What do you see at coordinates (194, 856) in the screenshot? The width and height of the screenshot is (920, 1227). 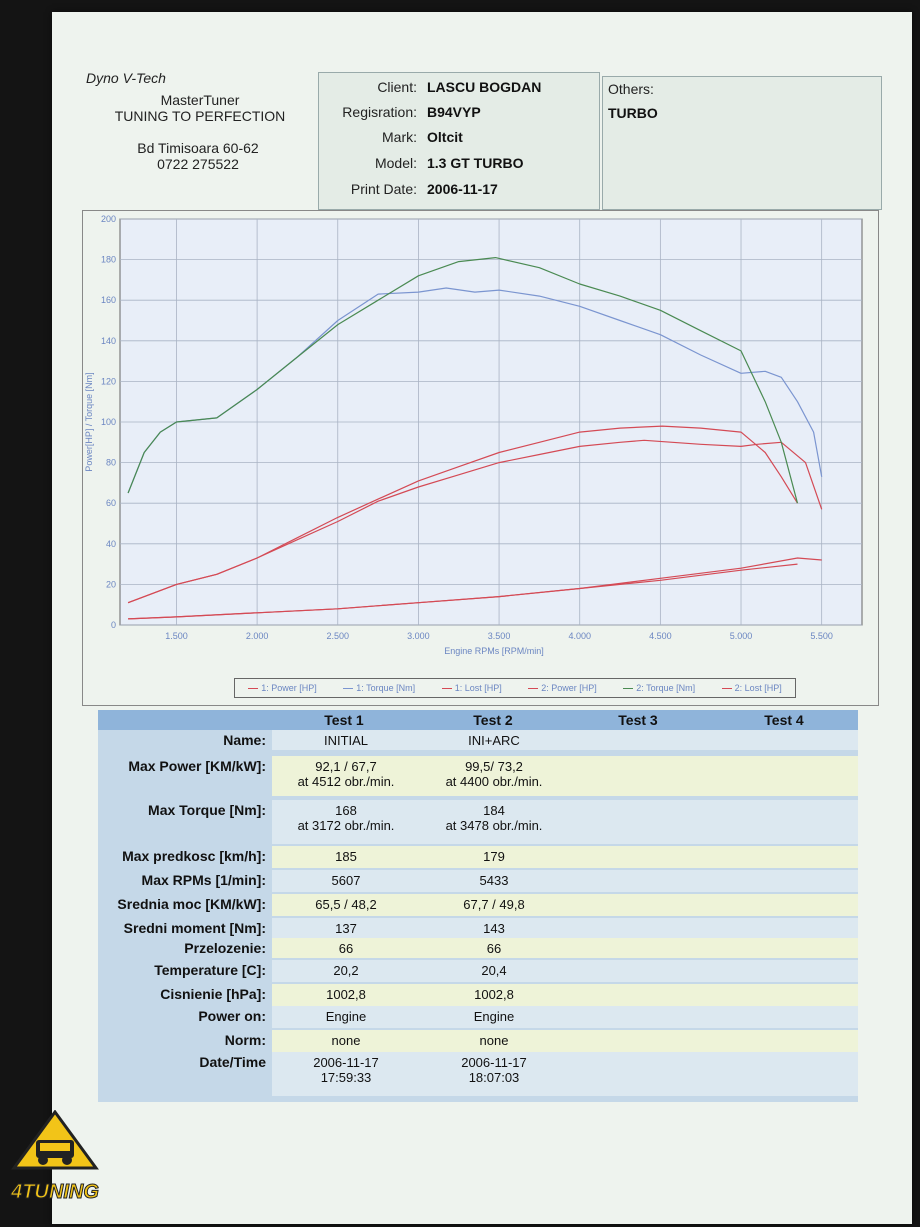 I see `row-label: Max predkosc [km/h]:` at bounding box center [194, 856].